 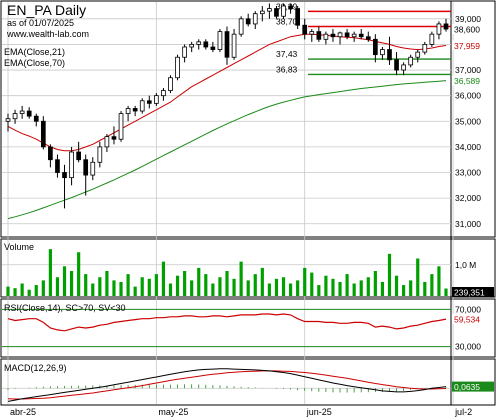 I want to click on macd-line, so click(x=227, y=385).